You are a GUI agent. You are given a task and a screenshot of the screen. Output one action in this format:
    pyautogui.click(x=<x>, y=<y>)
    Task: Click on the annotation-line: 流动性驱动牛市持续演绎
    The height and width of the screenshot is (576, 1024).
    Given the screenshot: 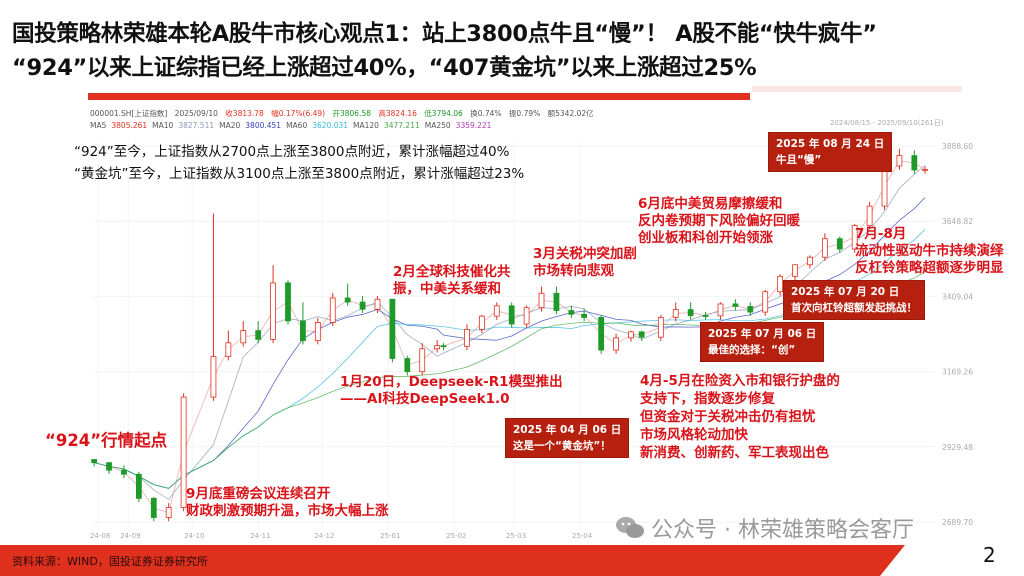 What is the action you would take?
    pyautogui.click(x=929, y=251)
    